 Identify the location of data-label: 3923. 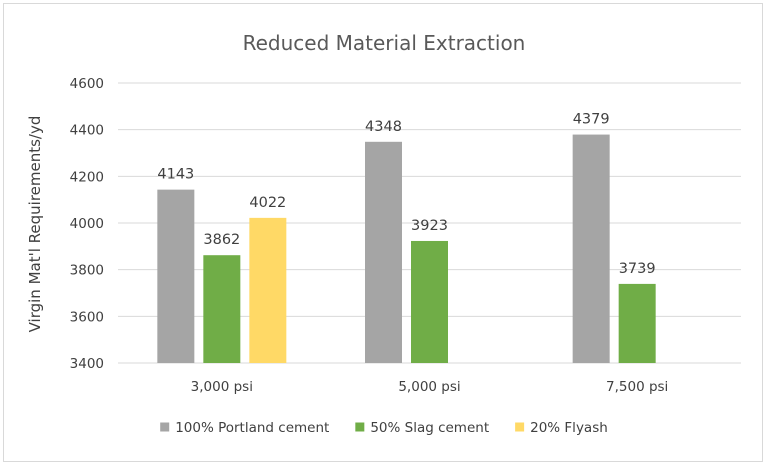
(429, 226).